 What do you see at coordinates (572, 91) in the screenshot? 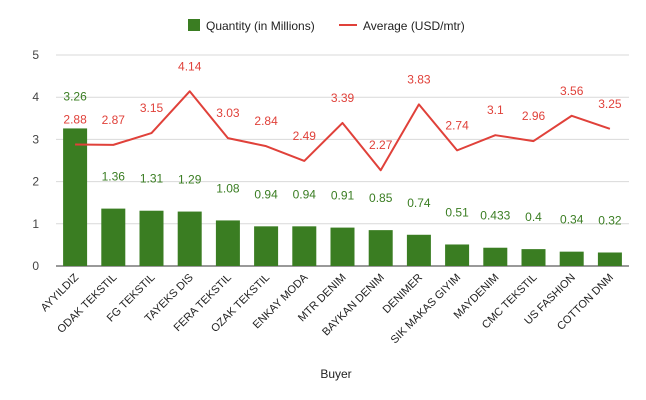
I see `line-data-label: 3.56` at bounding box center [572, 91].